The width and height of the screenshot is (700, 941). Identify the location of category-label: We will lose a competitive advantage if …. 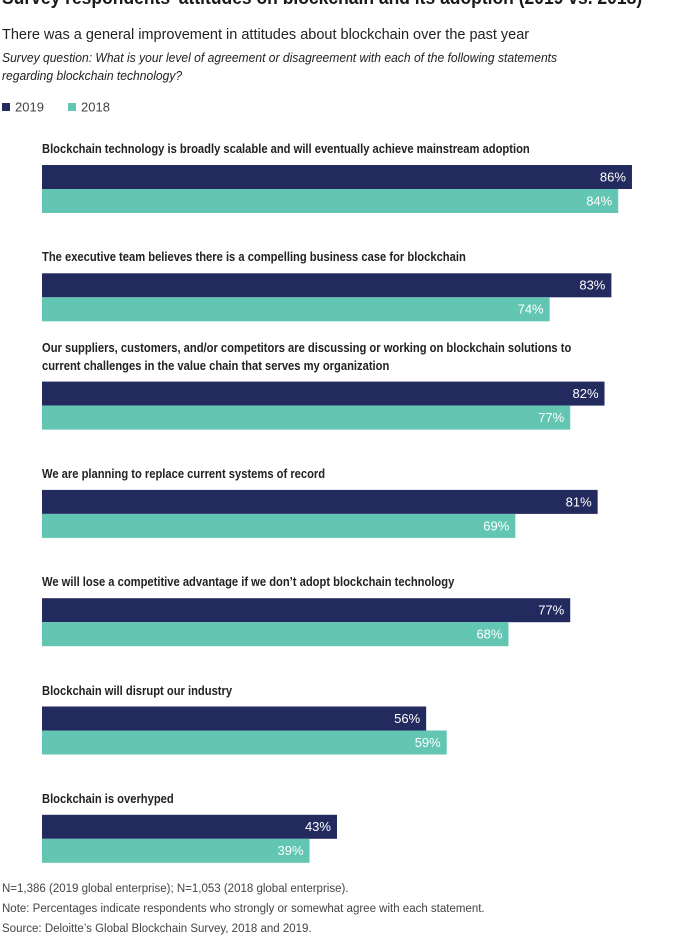
(248, 582).